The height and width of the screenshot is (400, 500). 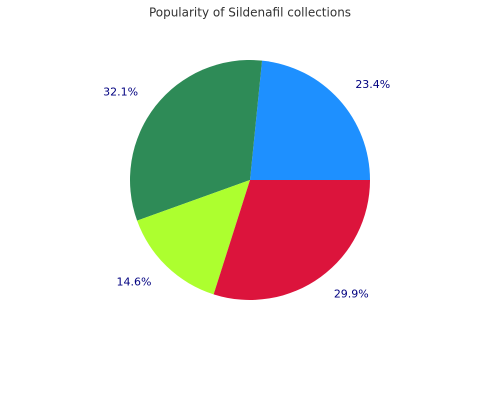 What do you see at coordinates (120, 92) in the screenshot?
I see `data-label: 32.1%` at bounding box center [120, 92].